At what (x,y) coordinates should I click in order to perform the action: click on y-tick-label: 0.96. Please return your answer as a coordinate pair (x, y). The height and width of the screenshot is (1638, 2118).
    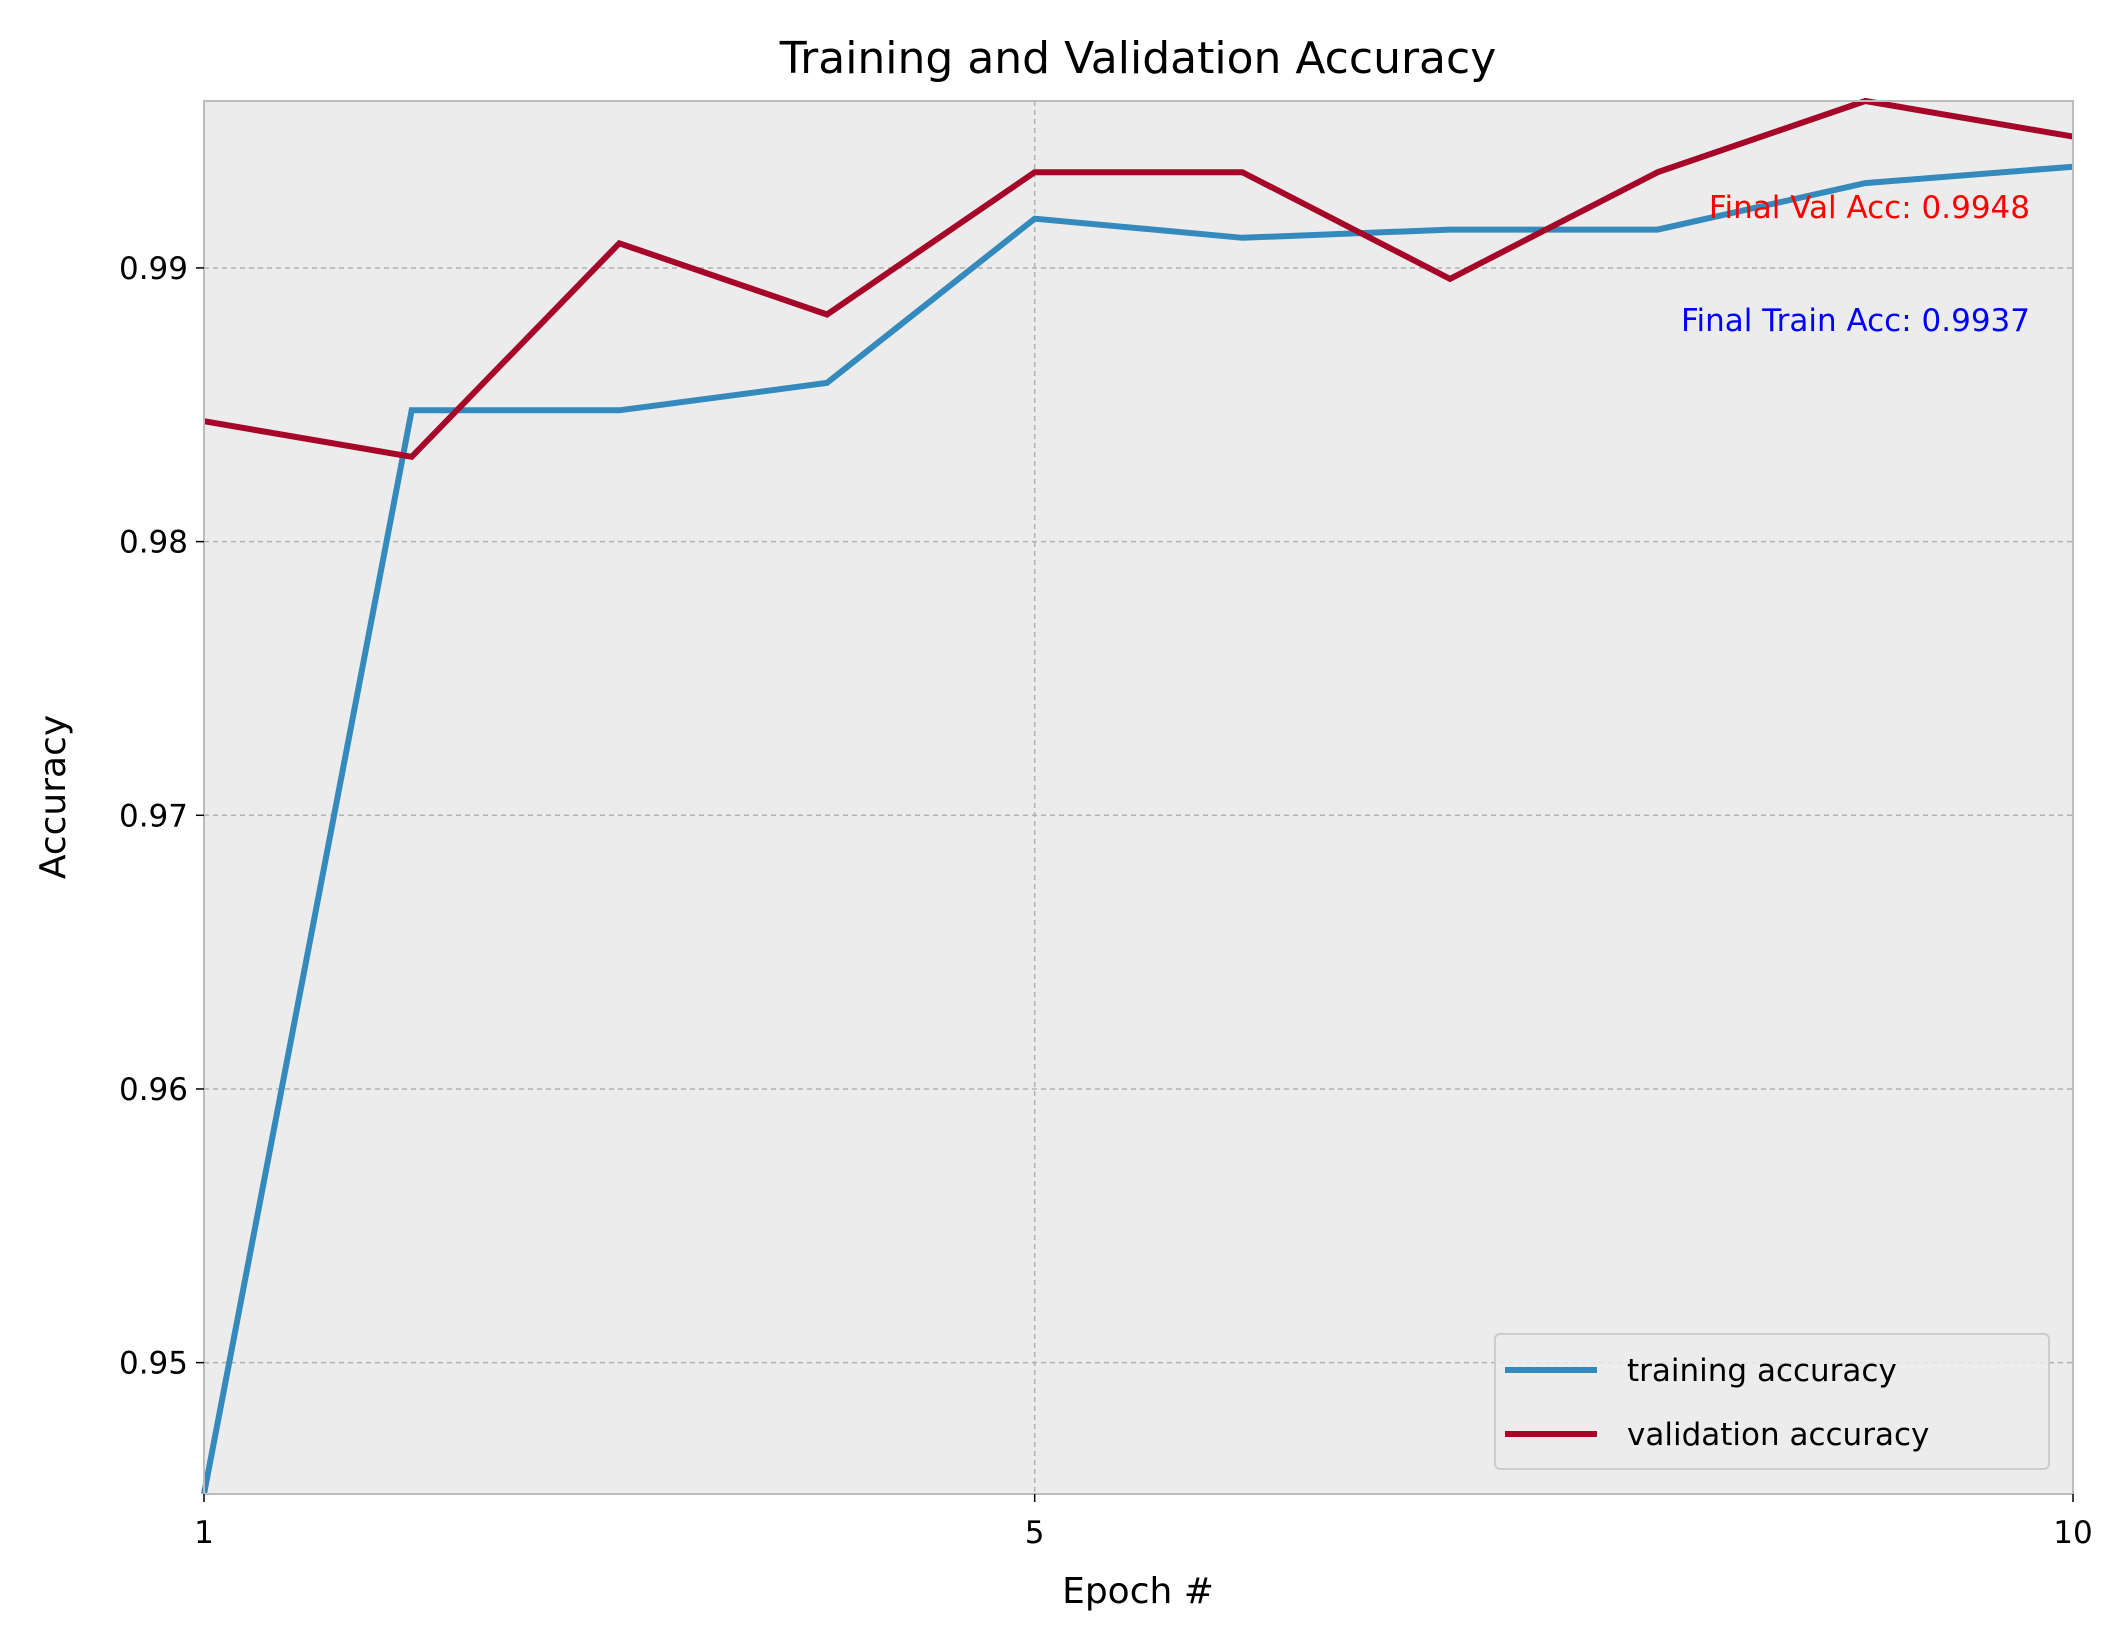
    Looking at the image, I should click on (153, 1090).